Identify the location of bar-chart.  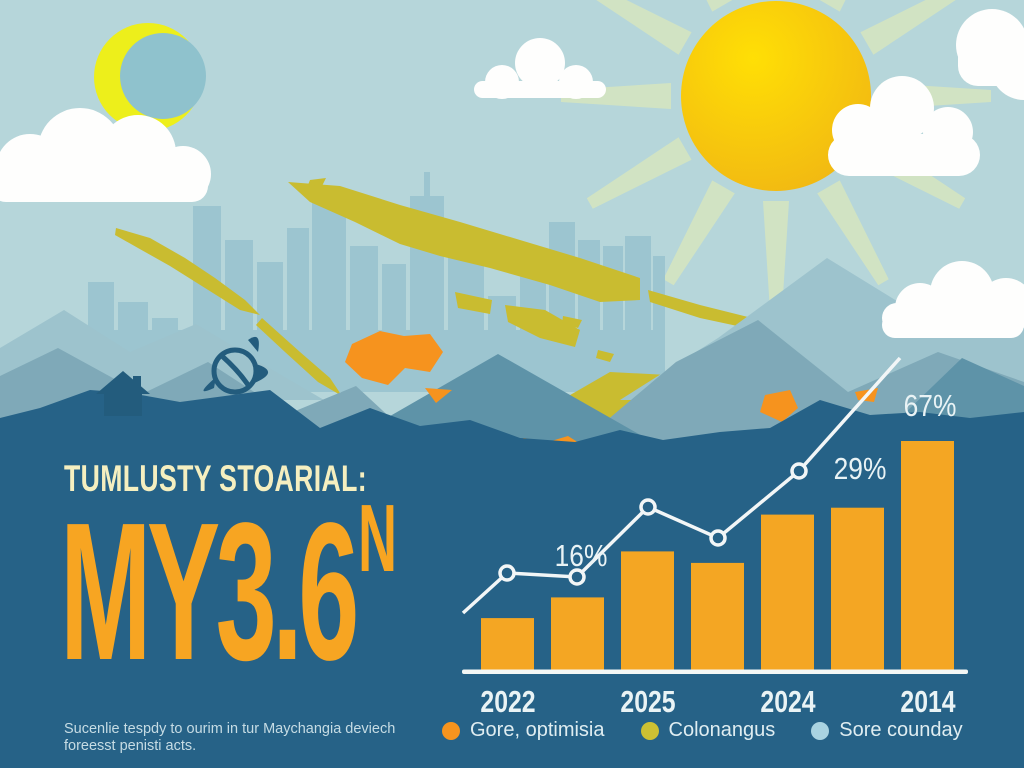
(717, 556).